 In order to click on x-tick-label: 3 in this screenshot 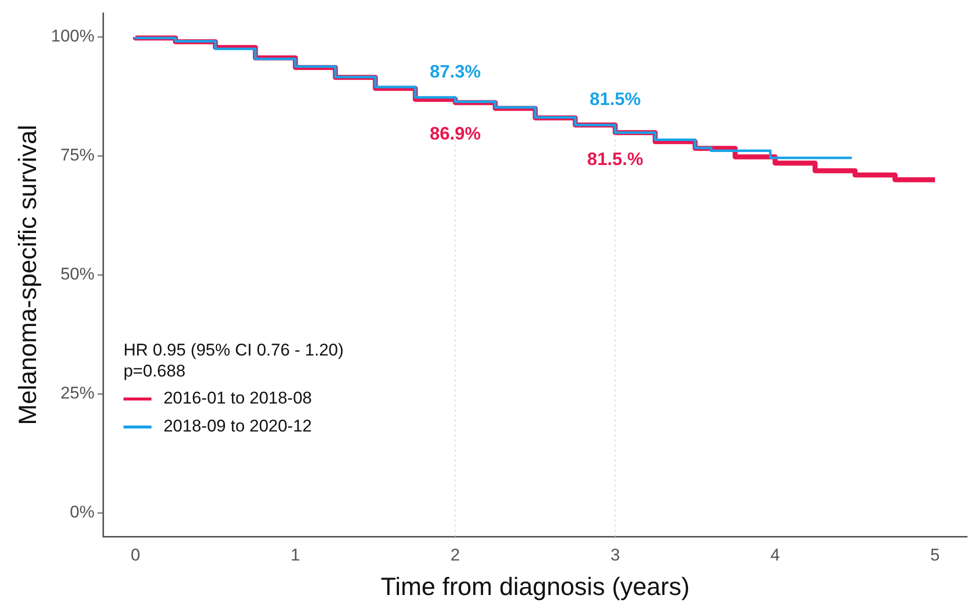, I will do `click(615, 554)`.